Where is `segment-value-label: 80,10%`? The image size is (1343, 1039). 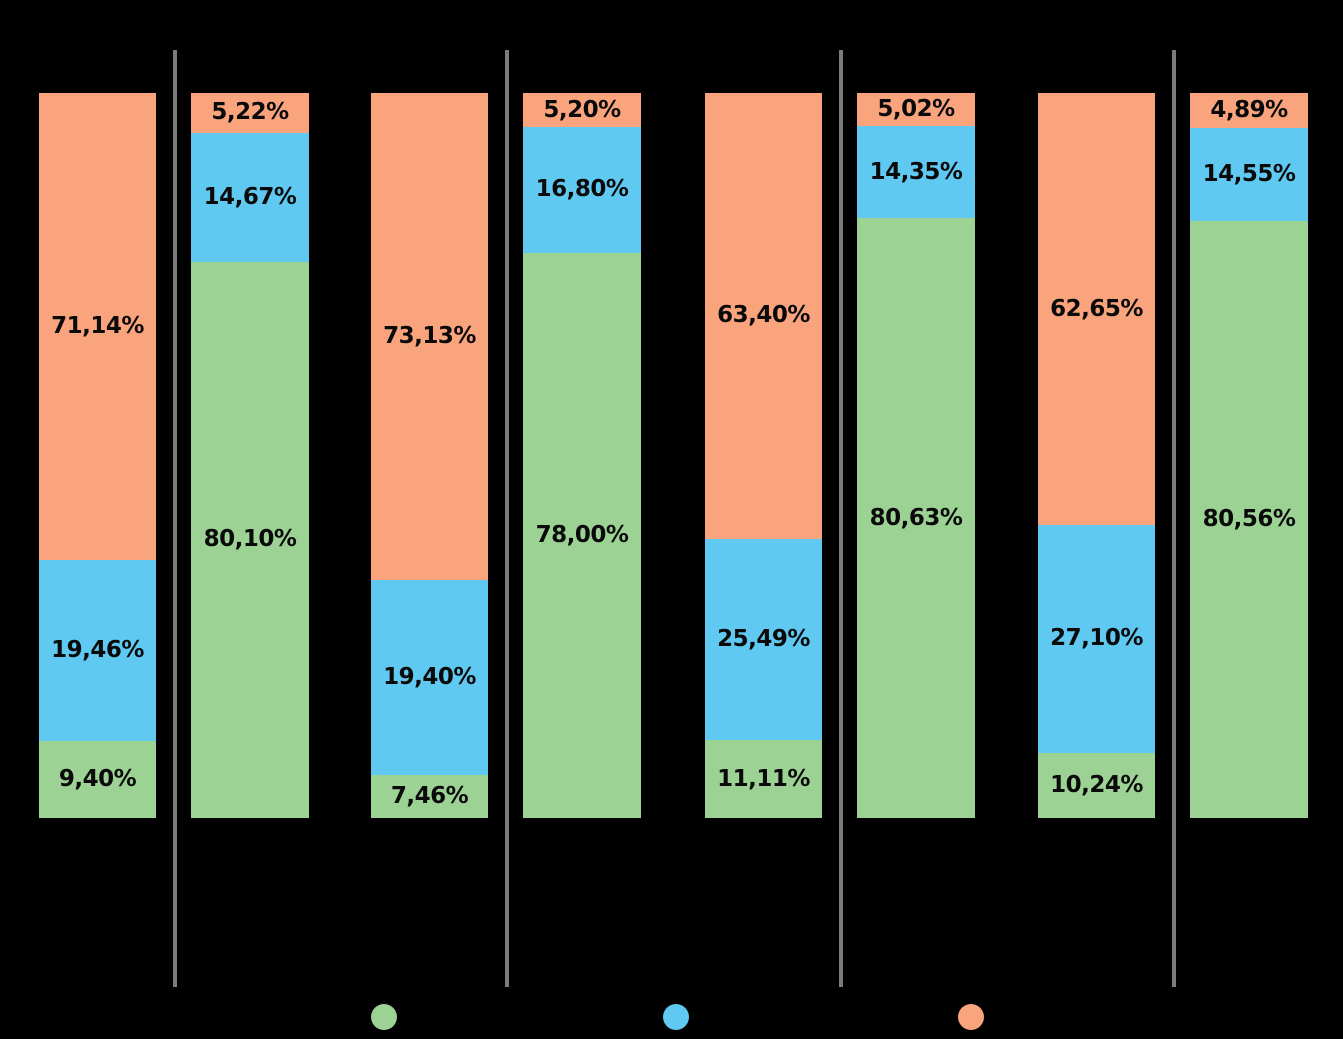 segment-value-label: 80,10% is located at coordinates (250, 539).